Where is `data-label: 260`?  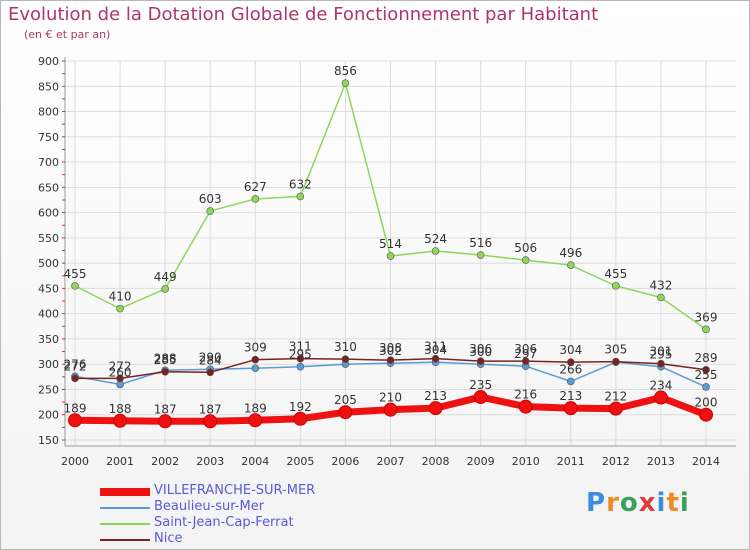
data-label: 260 is located at coordinates (120, 372).